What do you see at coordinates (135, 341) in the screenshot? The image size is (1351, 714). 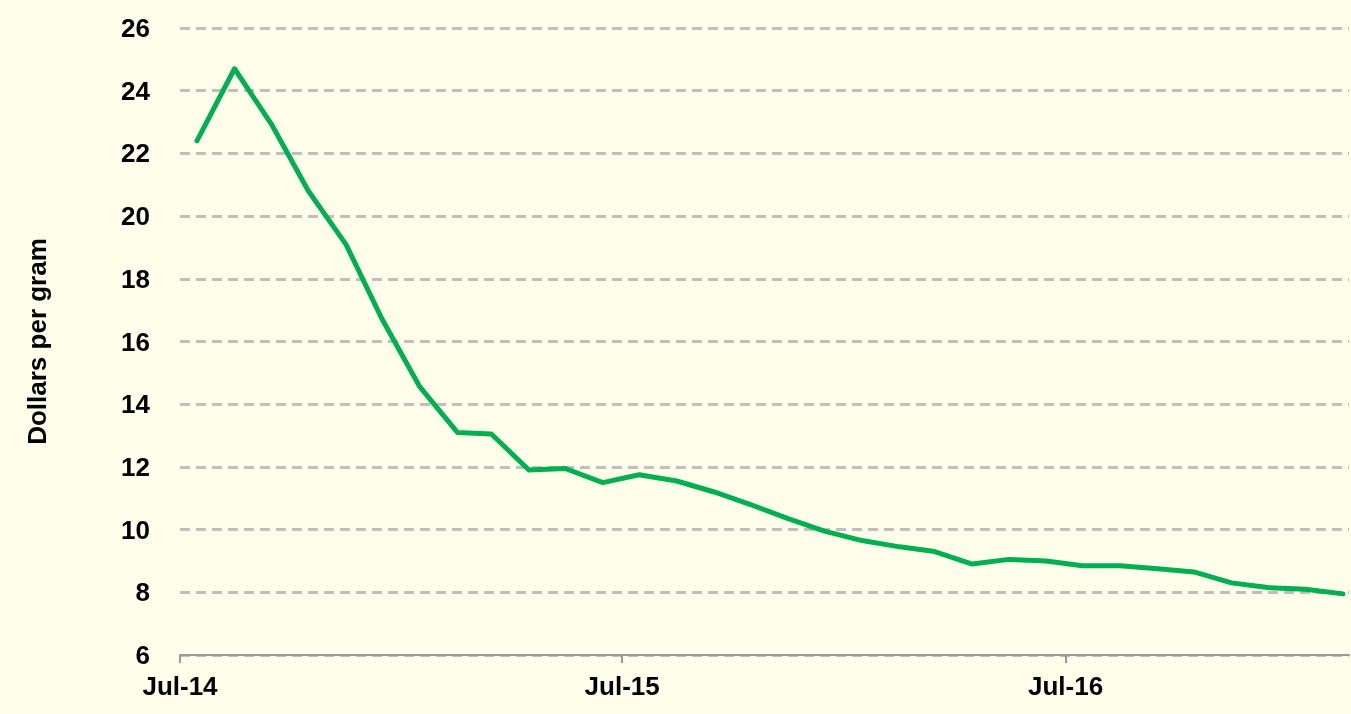 I see `y-tick-label: 16` at bounding box center [135, 341].